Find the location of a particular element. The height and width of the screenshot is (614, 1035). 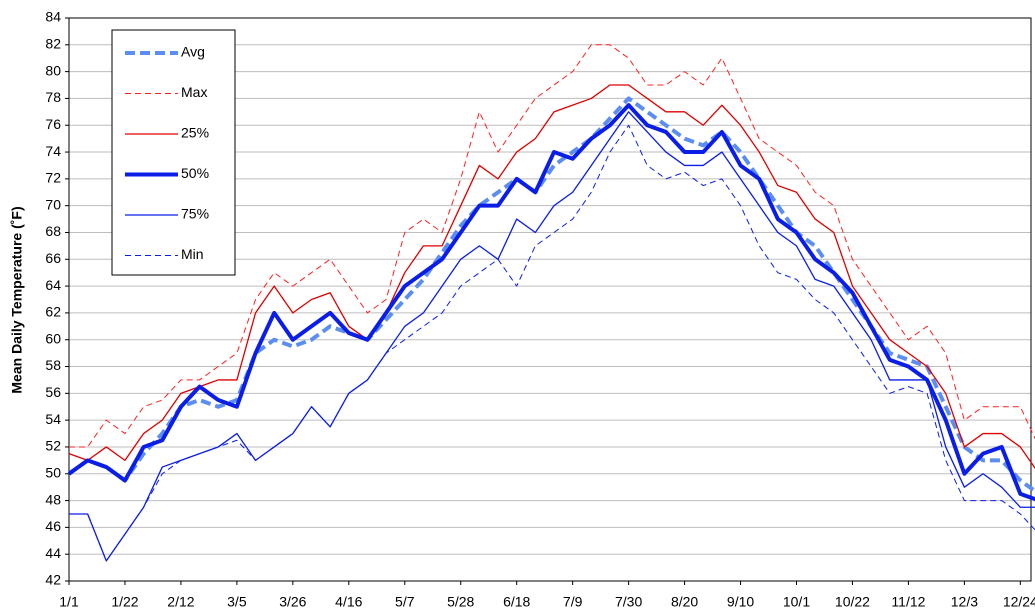

y-tick-label: 68 is located at coordinates (53, 231).